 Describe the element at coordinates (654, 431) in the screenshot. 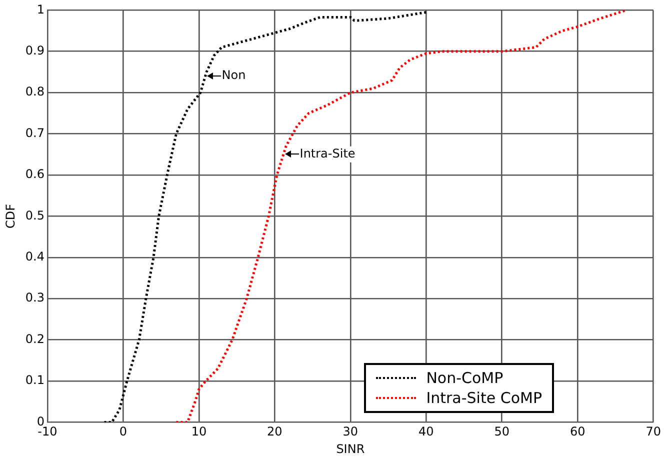

I see `x-tick-label: 70` at that location.